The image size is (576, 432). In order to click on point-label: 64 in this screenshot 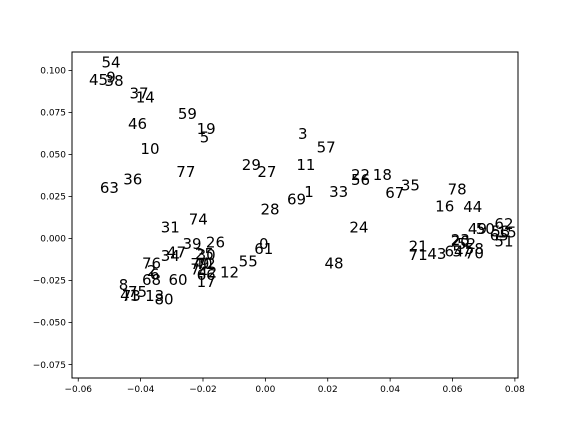, I will do `click(454, 252)`.